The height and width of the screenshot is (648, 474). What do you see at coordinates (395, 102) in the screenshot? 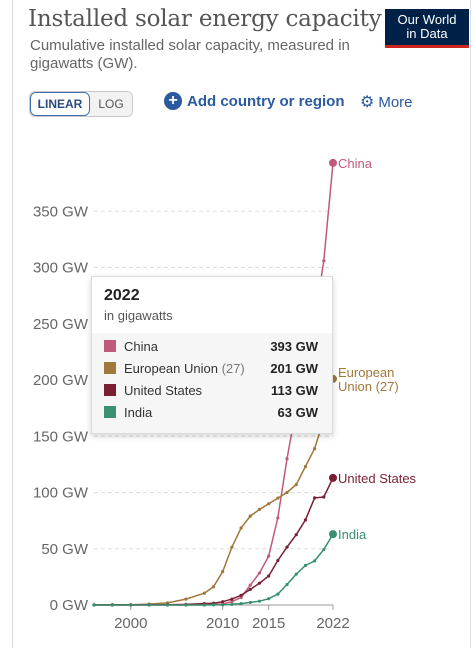
I see `more-label: More` at bounding box center [395, 102].